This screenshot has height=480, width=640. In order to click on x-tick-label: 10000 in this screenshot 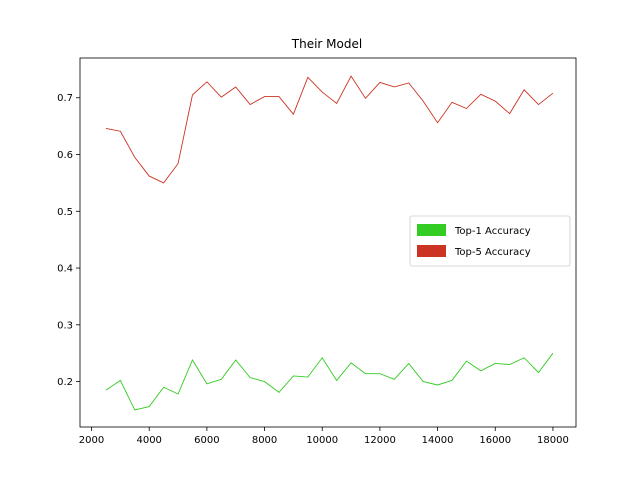, I will do `click(322, 440)`.